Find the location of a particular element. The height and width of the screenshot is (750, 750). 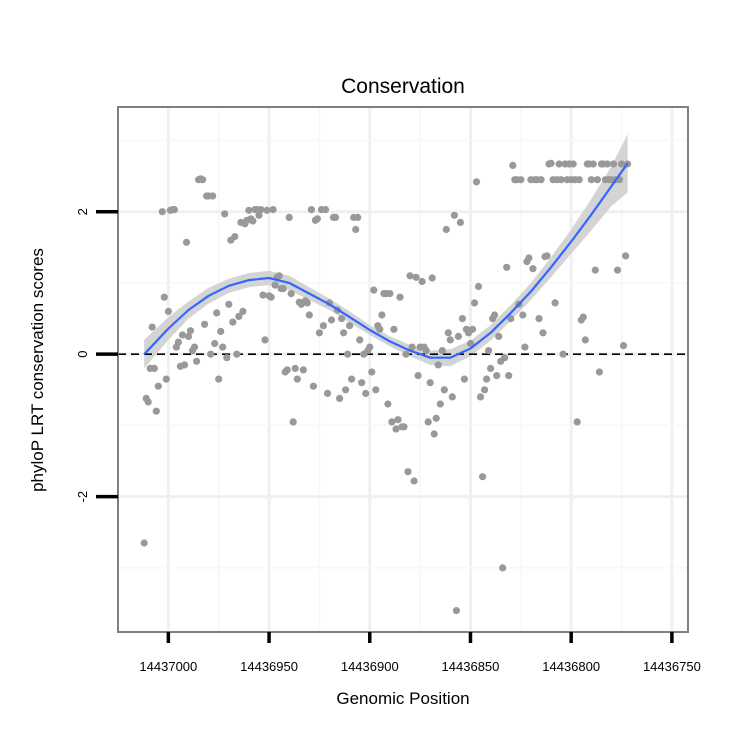

y-axis: -2 0 2 is located at coordinates (96, 355).